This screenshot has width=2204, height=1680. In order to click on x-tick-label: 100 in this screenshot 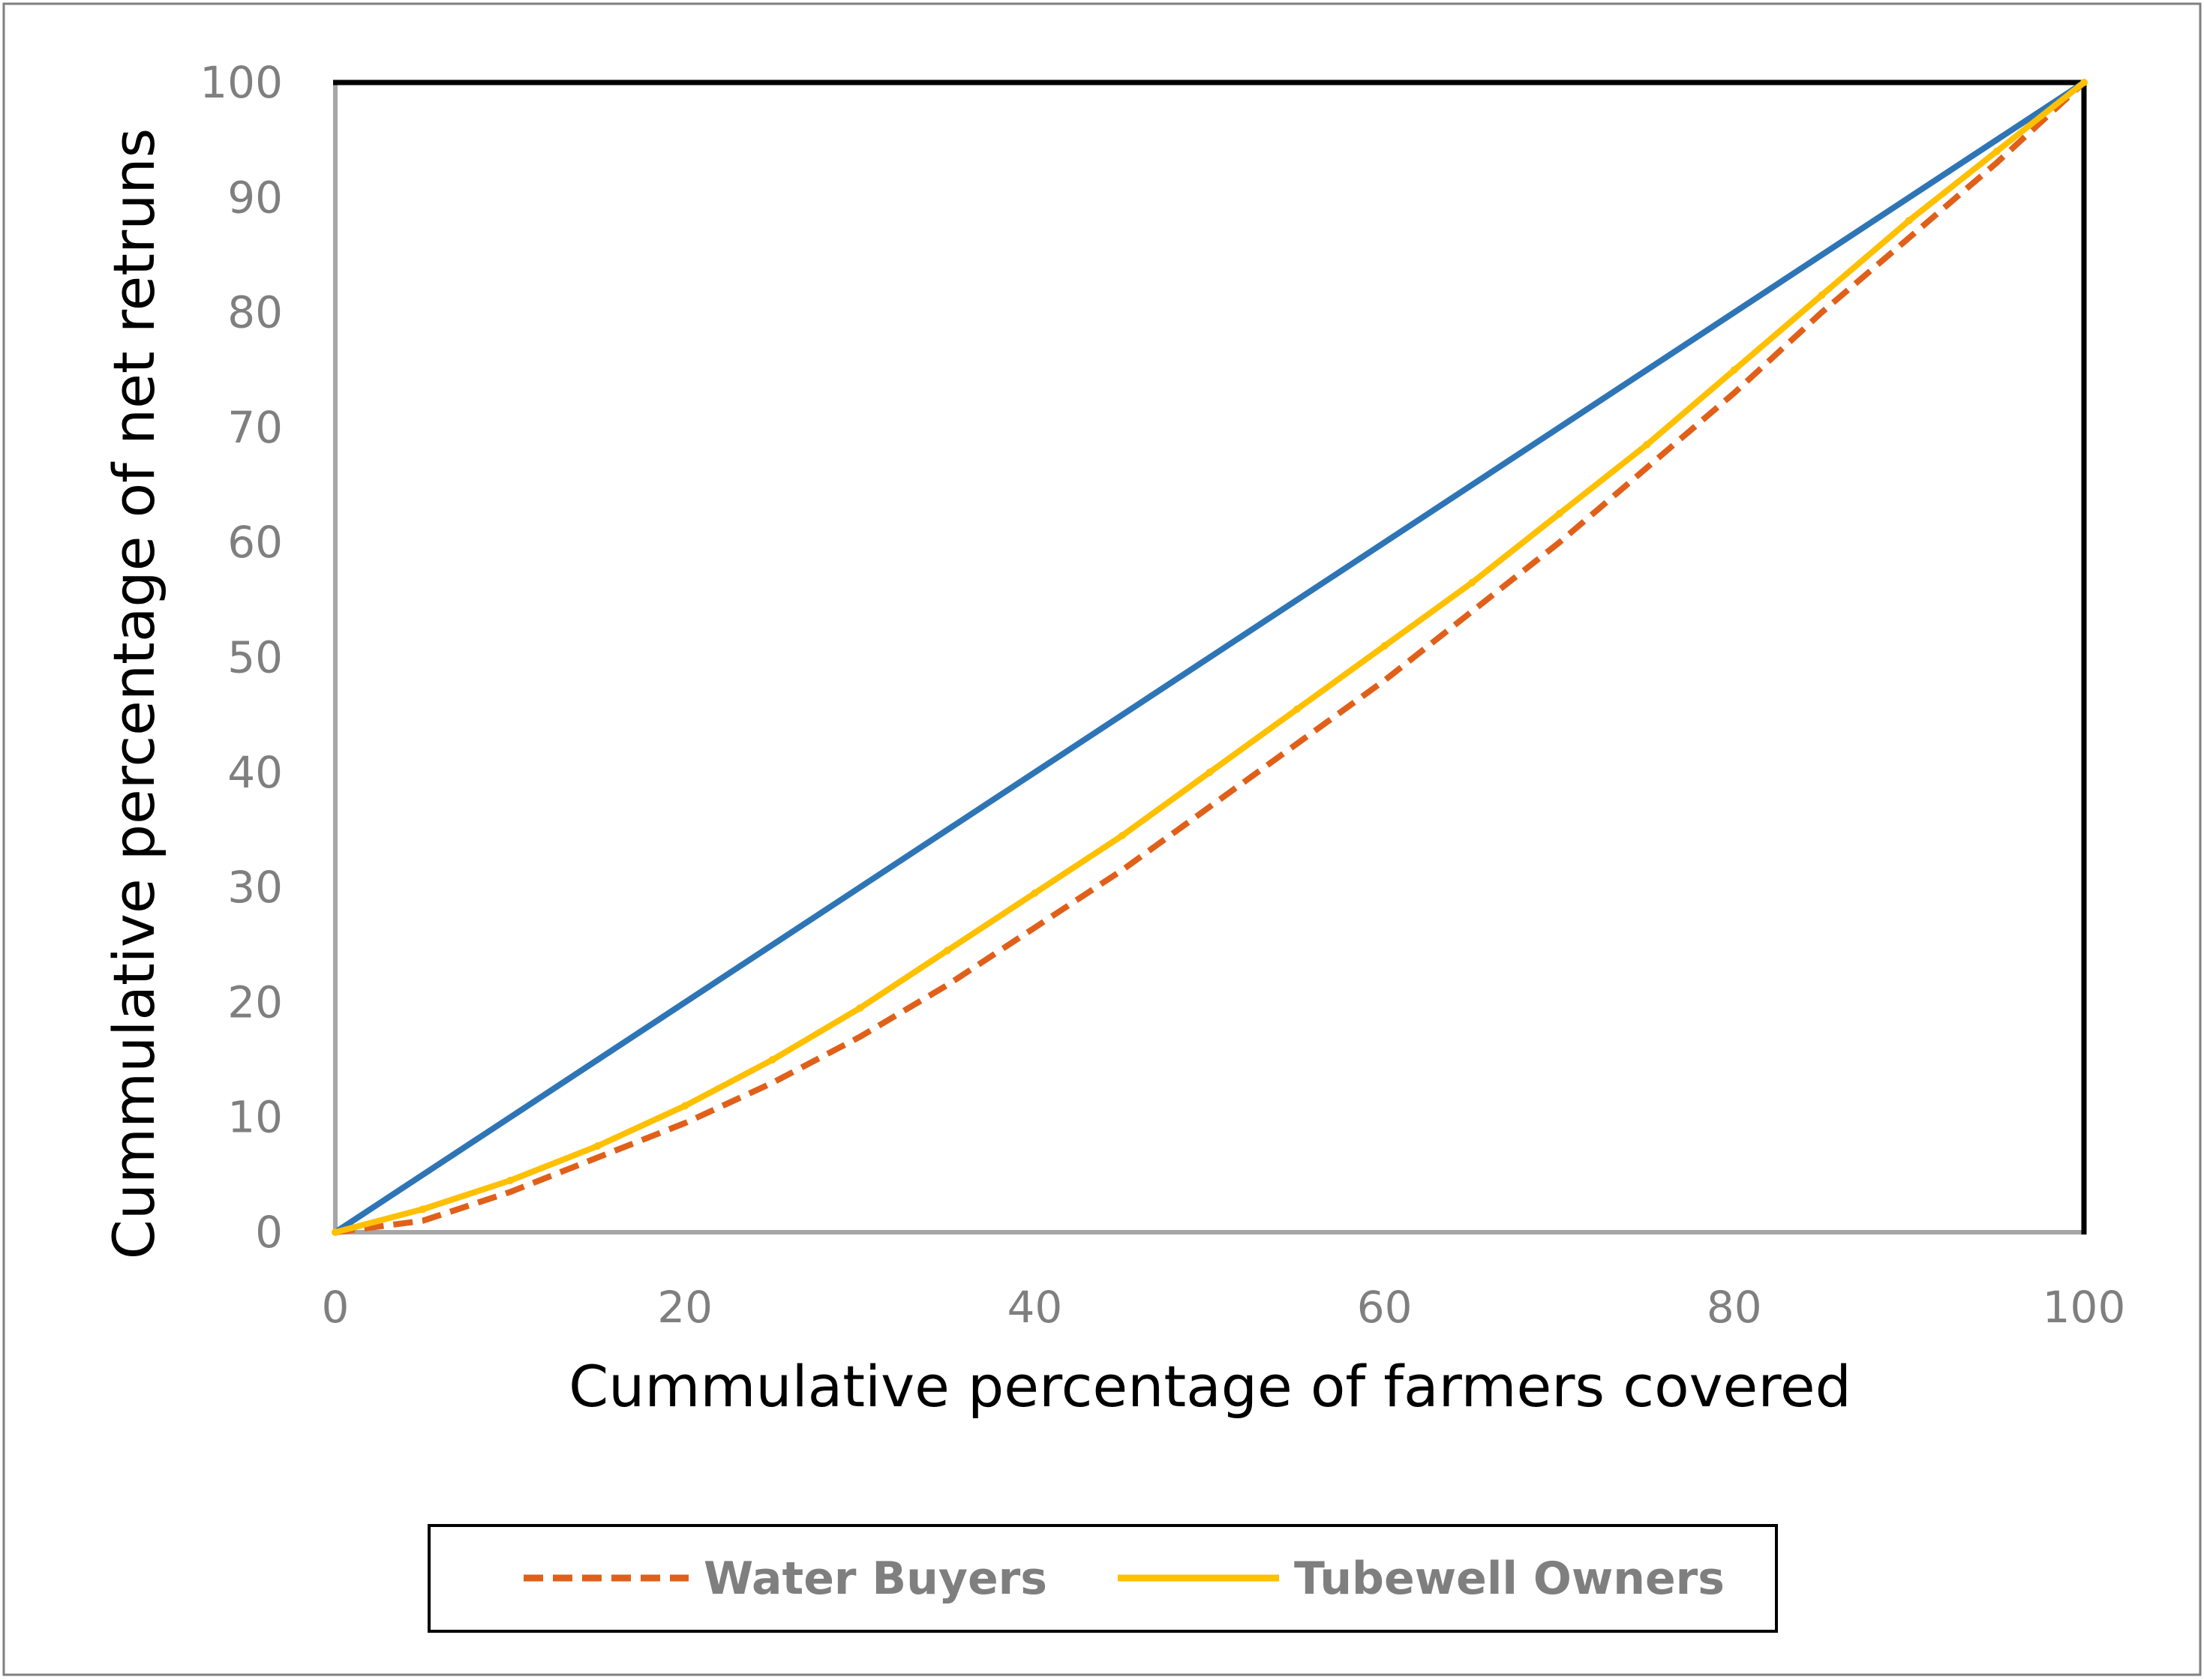, I will do `click(2084, 1307)`.